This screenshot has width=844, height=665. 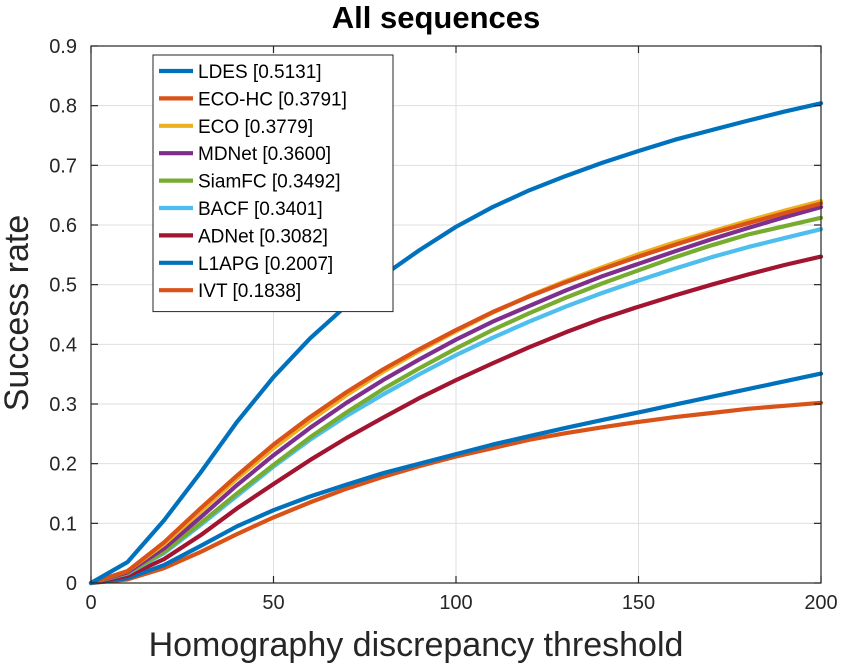 I want to click on legend-label-eco-hc: ECO-HC [0.3791], so click(x=272, y=99).